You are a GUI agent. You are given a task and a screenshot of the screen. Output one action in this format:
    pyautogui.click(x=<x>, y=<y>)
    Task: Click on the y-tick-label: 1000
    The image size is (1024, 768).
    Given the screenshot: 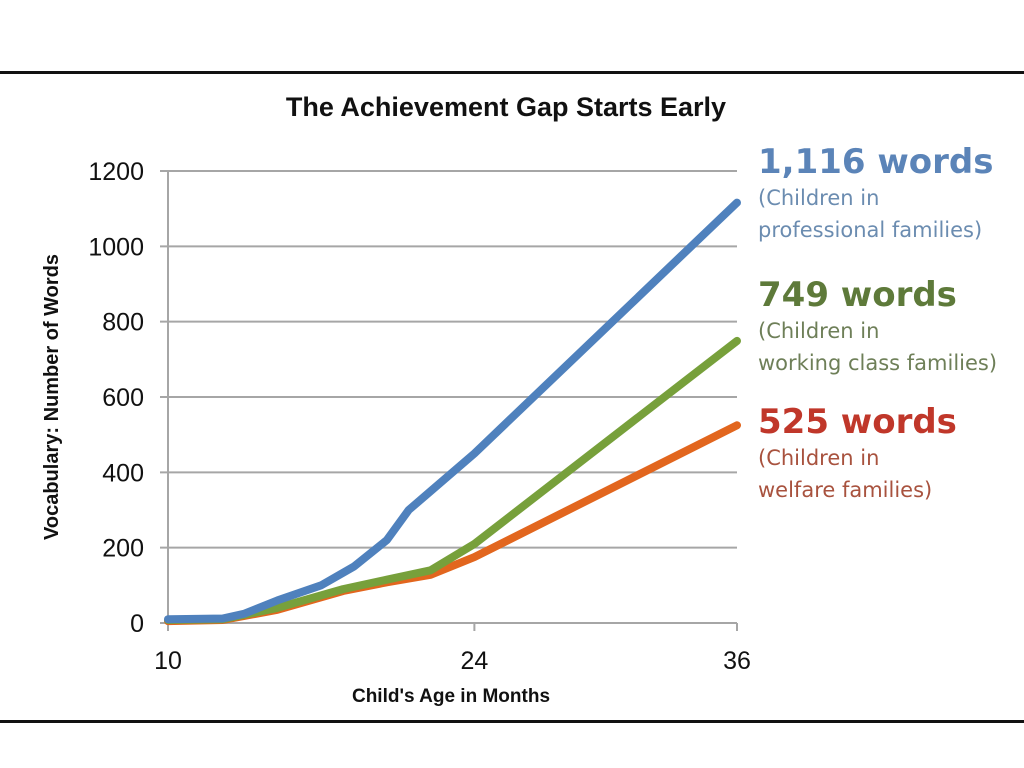 What is the action you would take?
    pyautogui.click(x=116, y=247)
    